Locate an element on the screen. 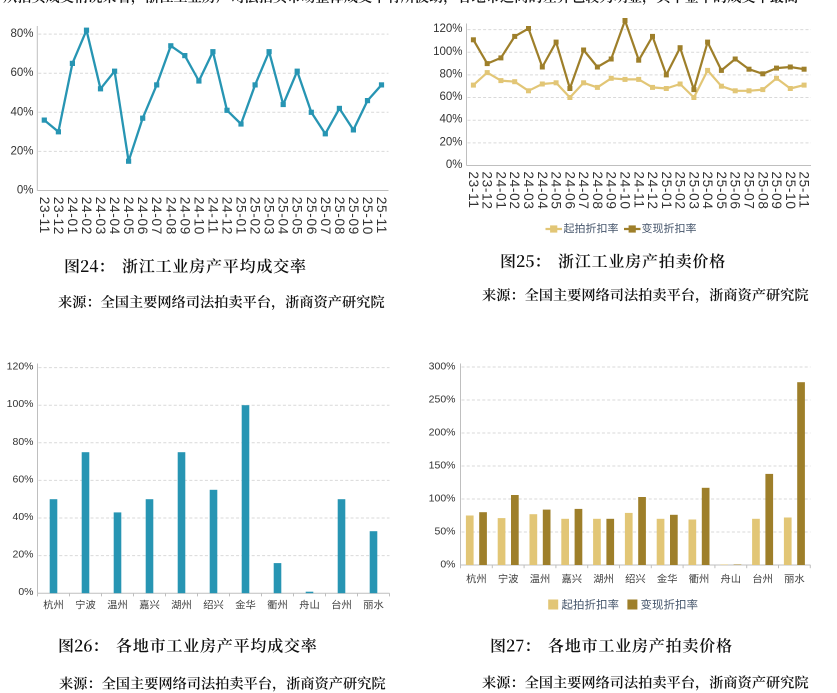  svg-text: 300% is located at coordinates (442, 367).